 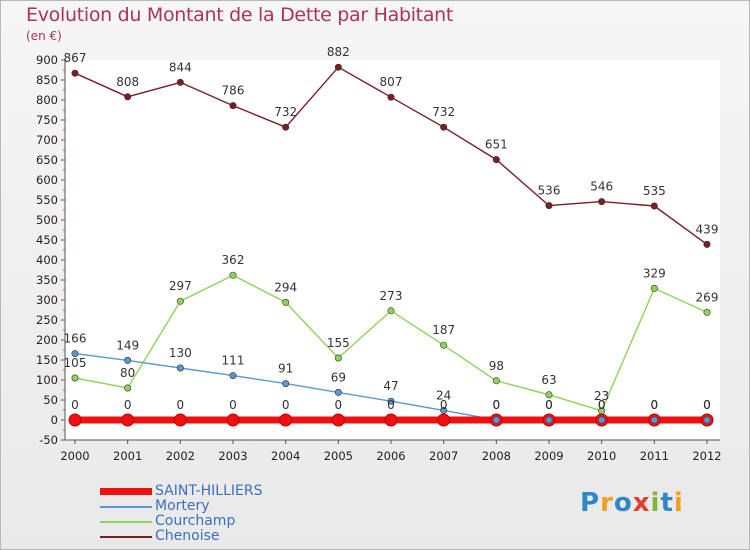 I want to click on data-label-courchamp: 63, so click(x=548, y=380).